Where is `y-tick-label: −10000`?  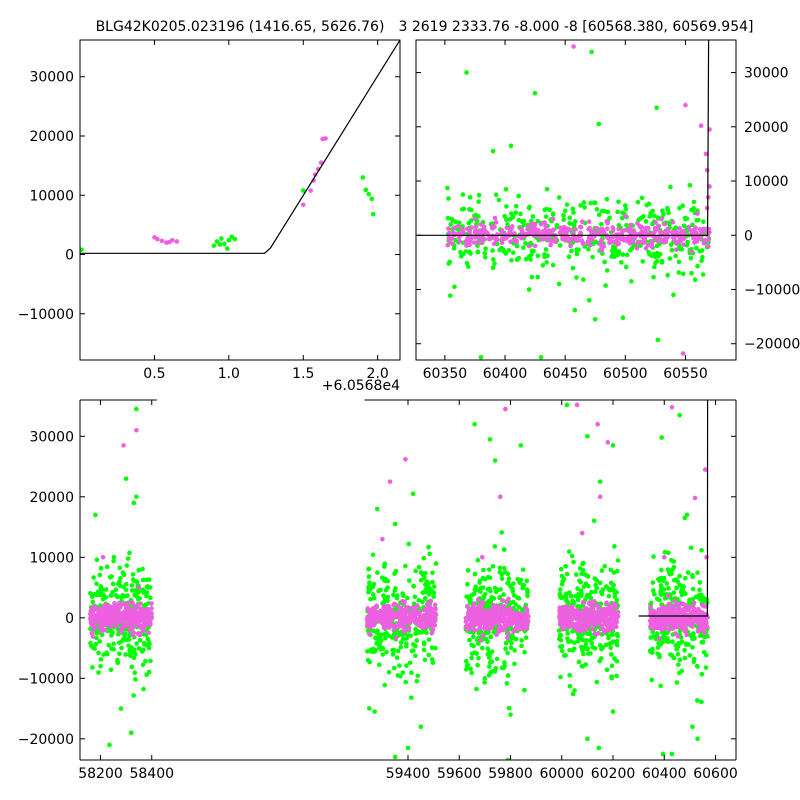 y-tick-label: −10000 is located at coordinates (46, 315).